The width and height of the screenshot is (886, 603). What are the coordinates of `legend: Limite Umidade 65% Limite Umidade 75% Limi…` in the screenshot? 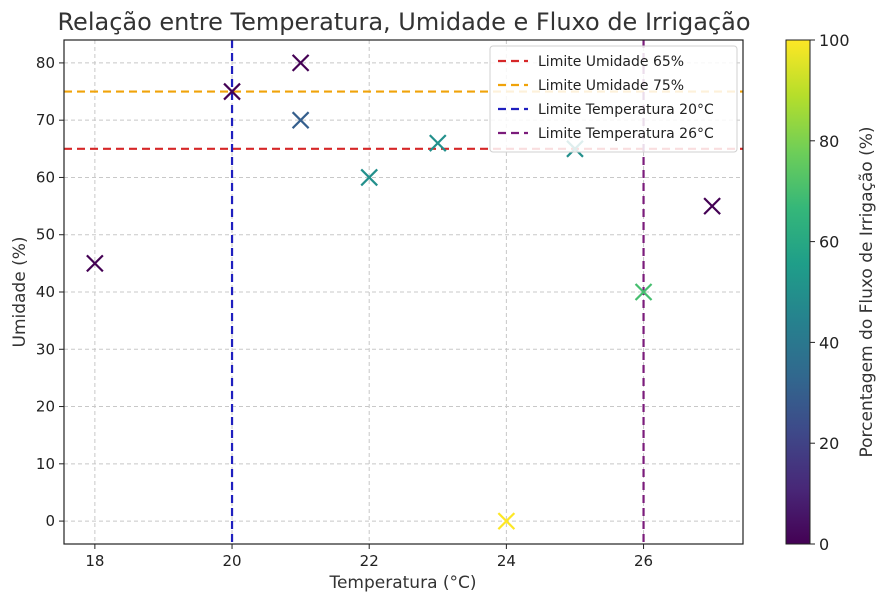 It's located at (613, 99).